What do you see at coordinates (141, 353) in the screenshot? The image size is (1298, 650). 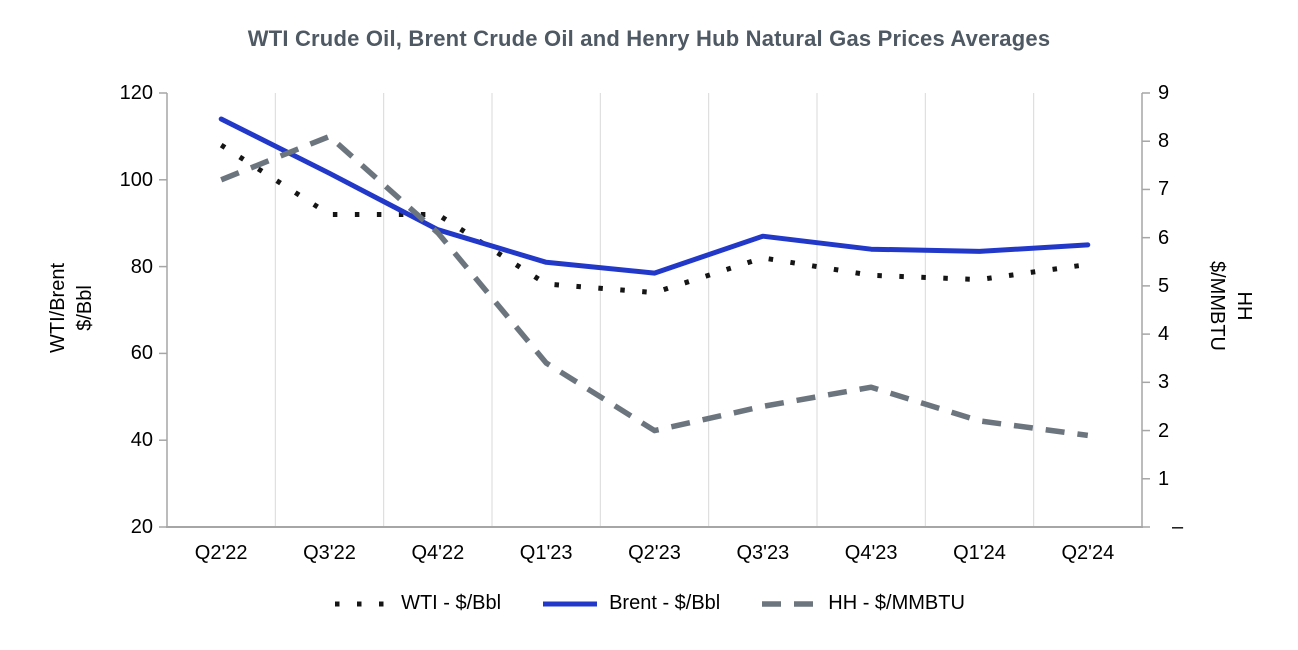 I see `left-axis-tick-label: 60` at bounding box center [141, 353].